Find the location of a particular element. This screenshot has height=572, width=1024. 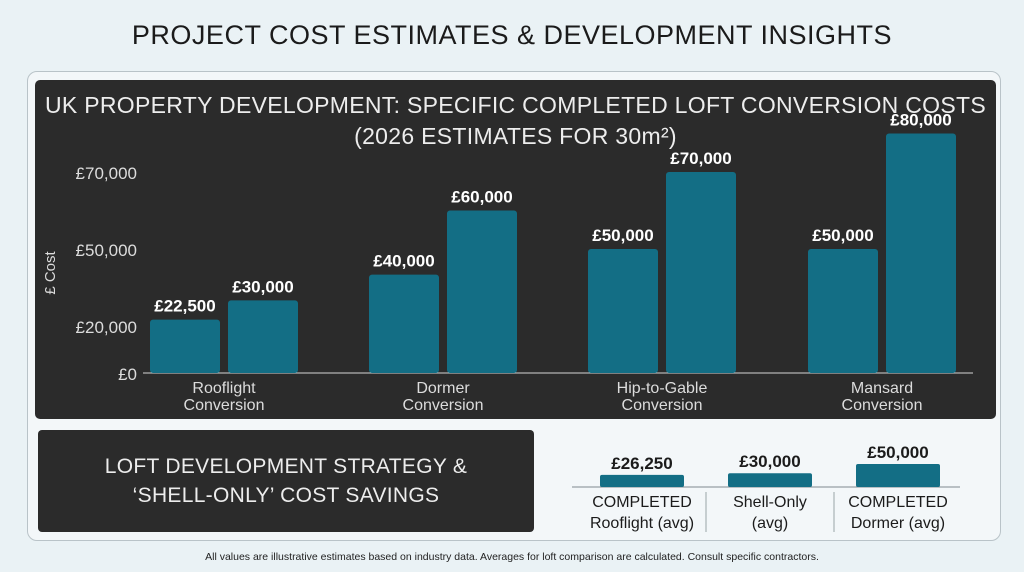

bar-value-label: £40,000 is located at coordinates (403, 261).